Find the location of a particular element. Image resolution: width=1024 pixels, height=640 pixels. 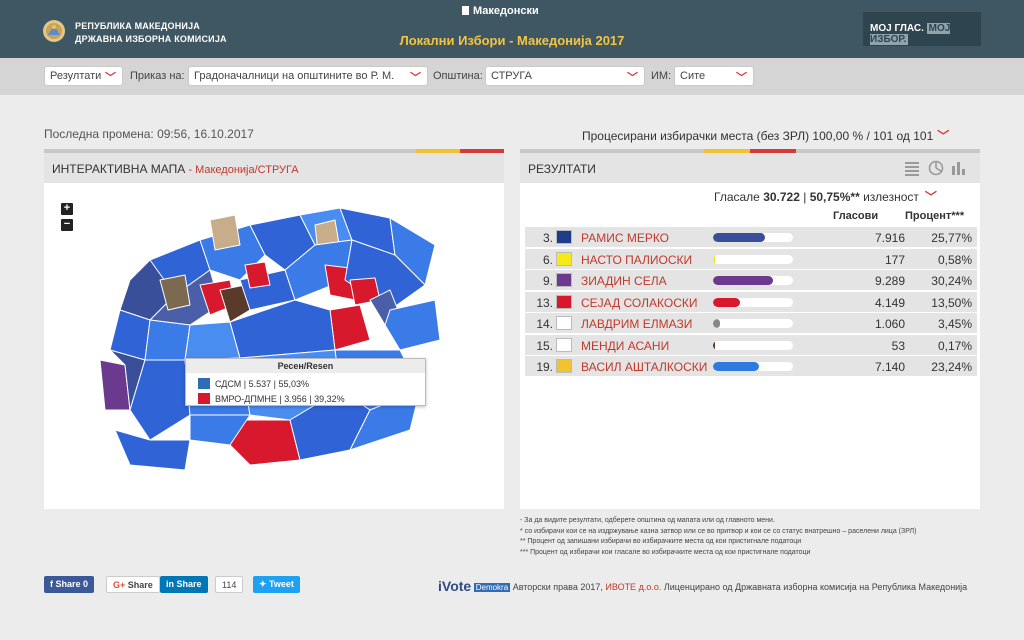

turnout-votes: 30.722 is located at coordinates (781, 197).